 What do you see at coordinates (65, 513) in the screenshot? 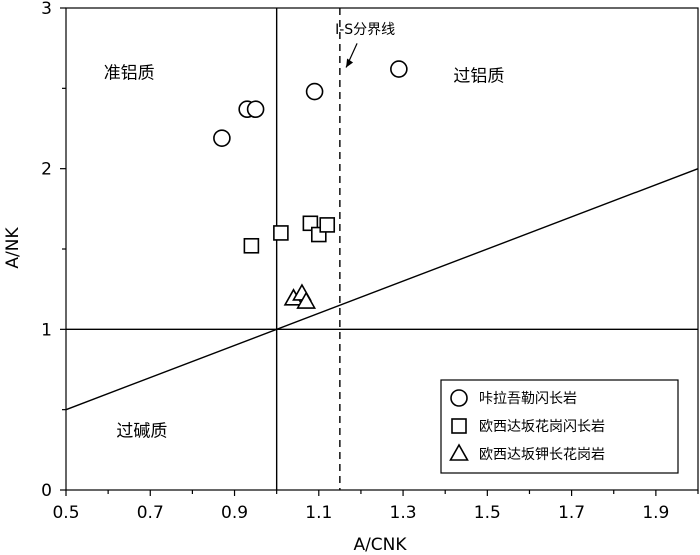
I see `x-tick-label: 0.5` at bounding box center [65, 513].